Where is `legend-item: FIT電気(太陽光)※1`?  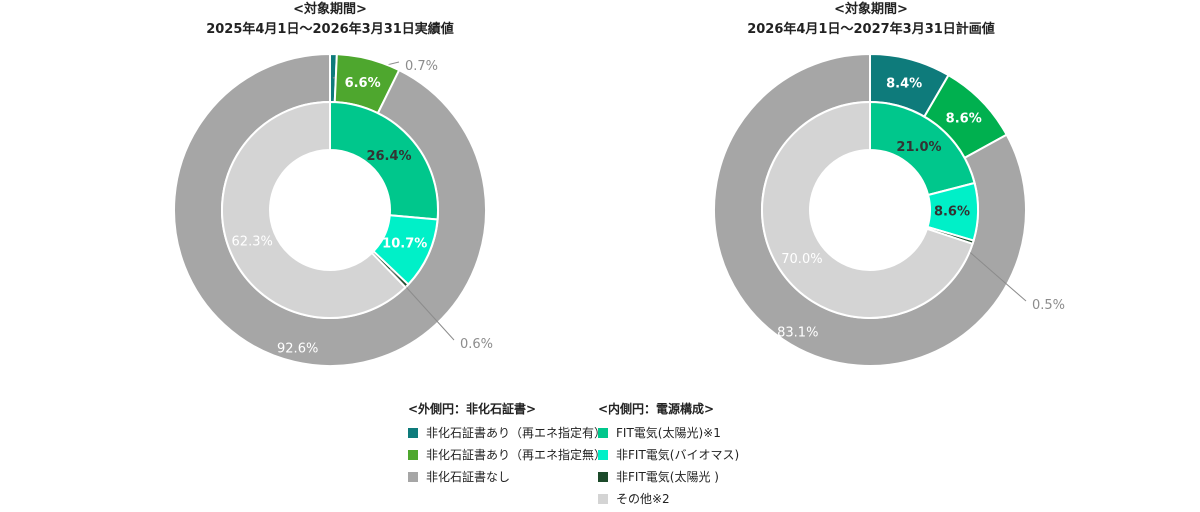 legend-item: FIT電気(太陽光)※1 is located at coordinates (668, 435).